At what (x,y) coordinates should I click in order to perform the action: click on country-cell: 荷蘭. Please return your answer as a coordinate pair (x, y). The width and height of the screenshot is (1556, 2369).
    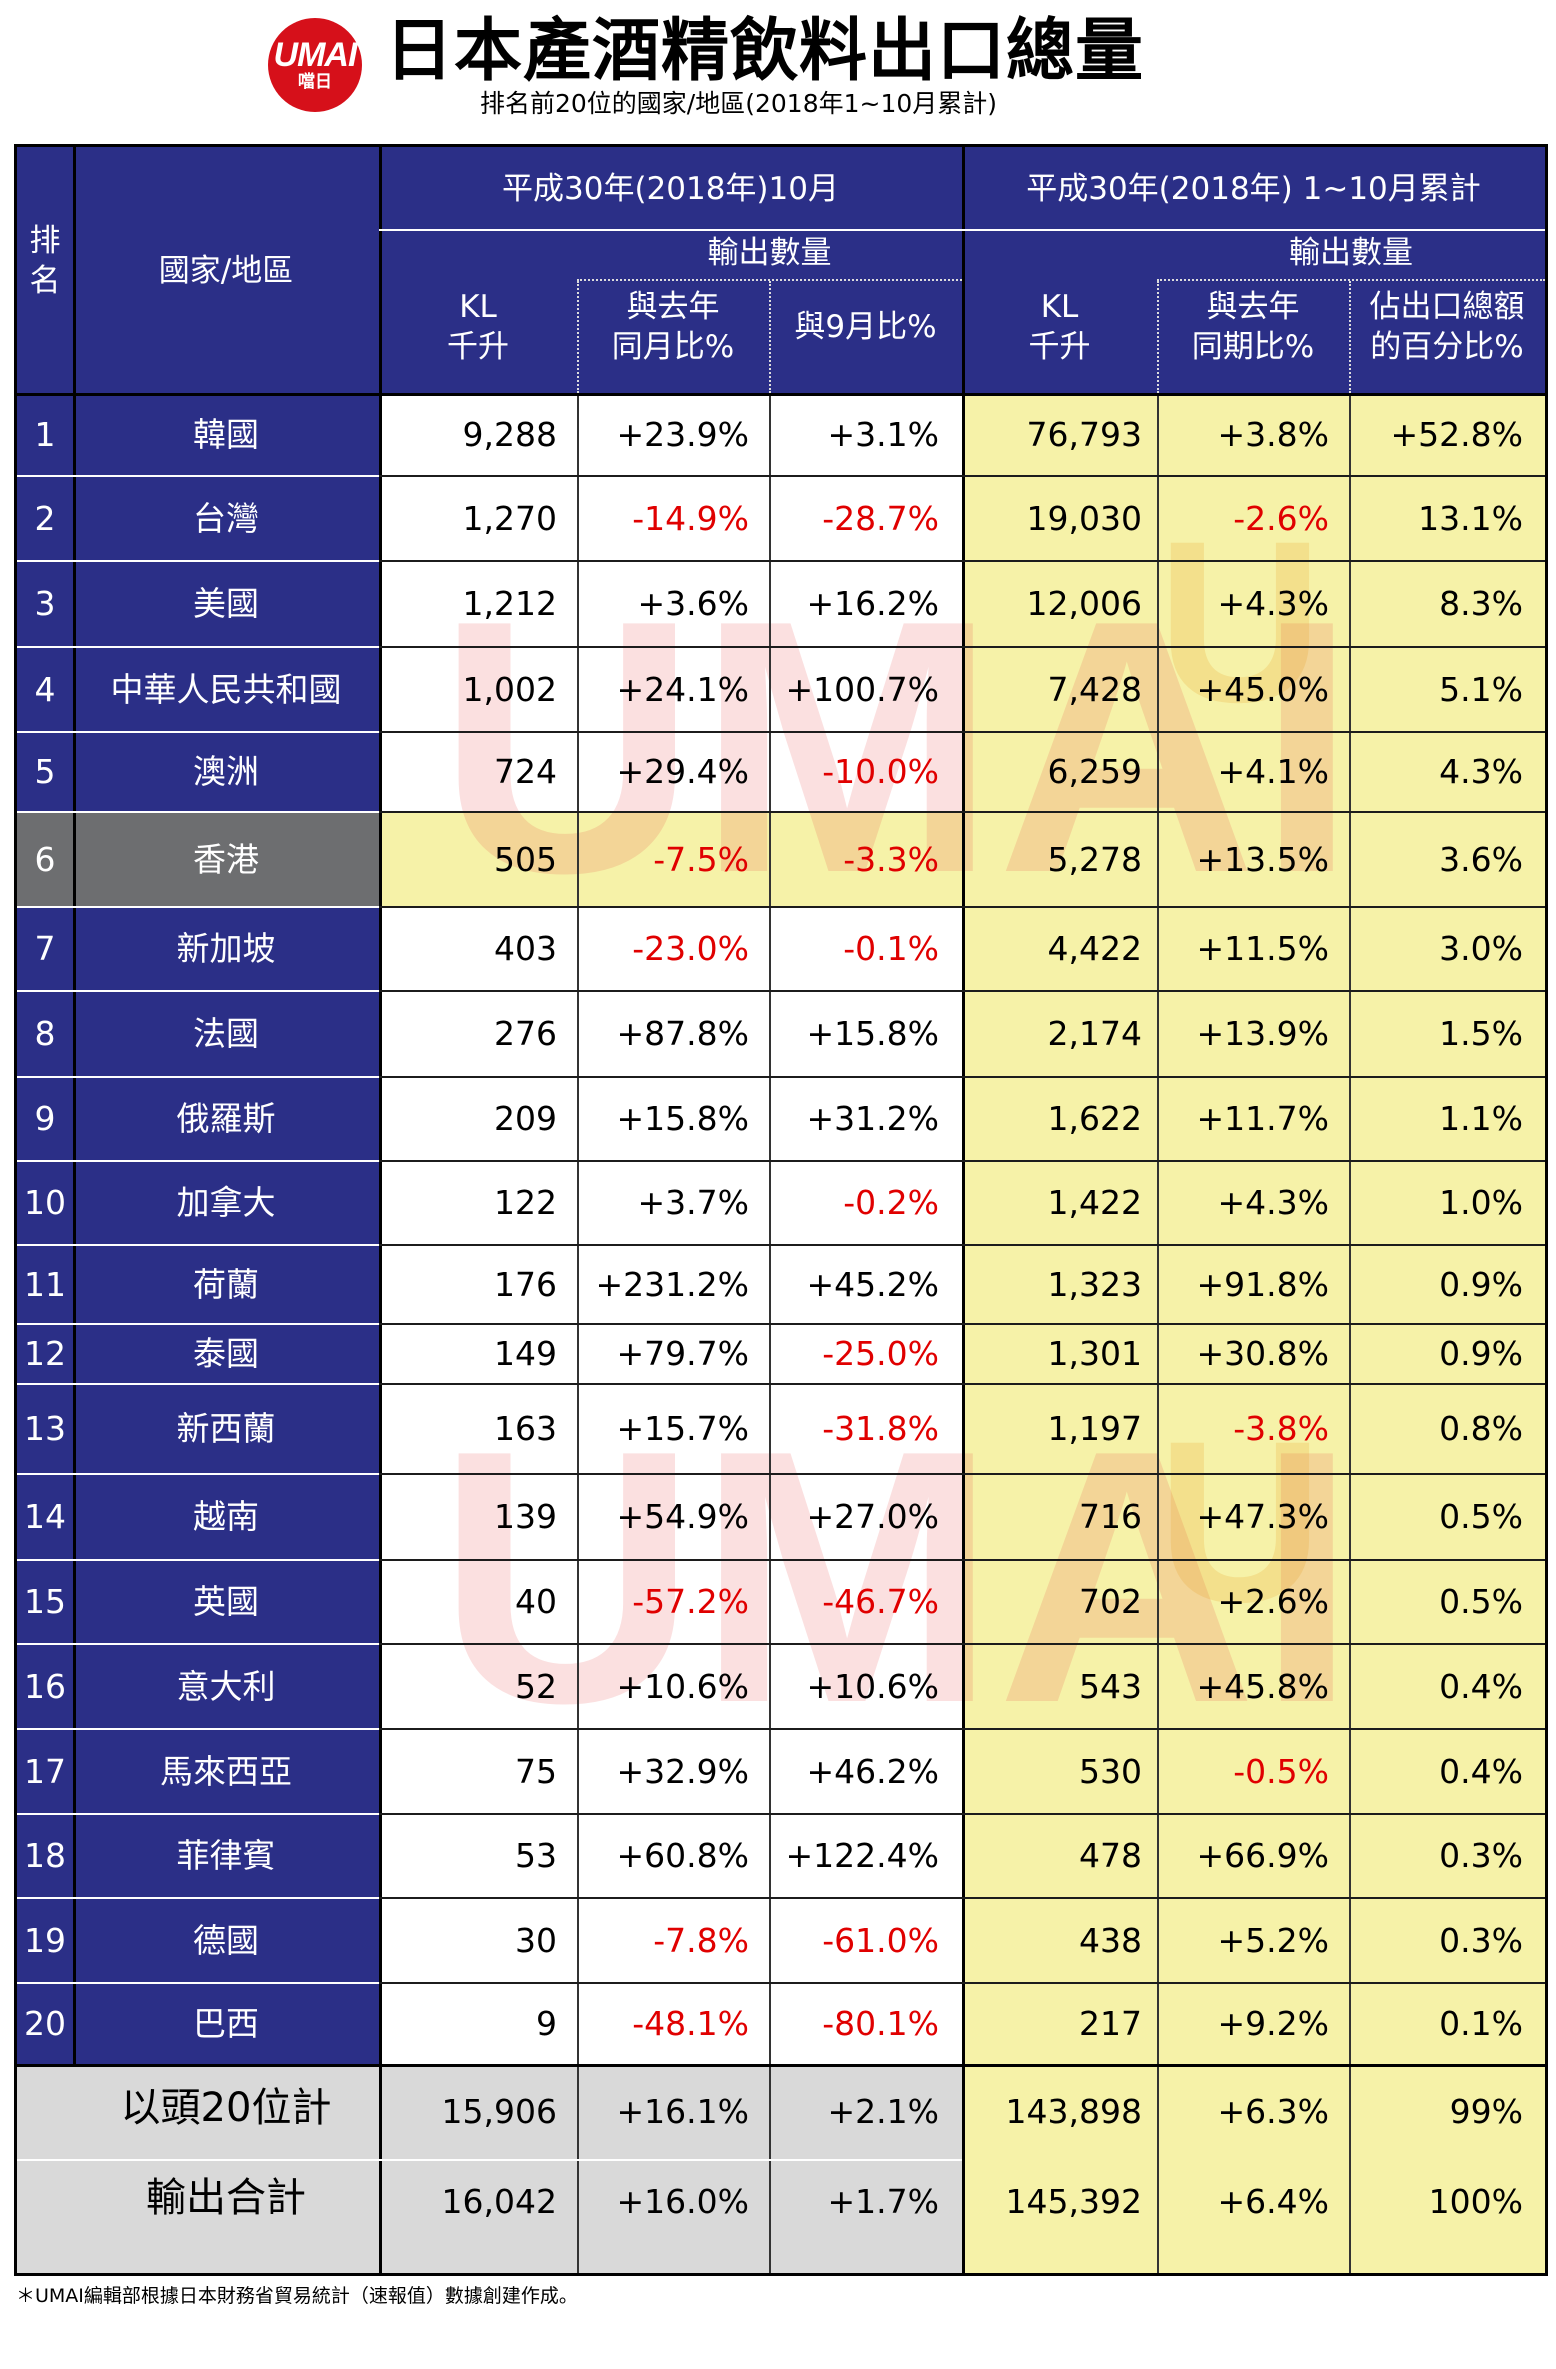
    Looking at the image, I should click on (226, 1284).